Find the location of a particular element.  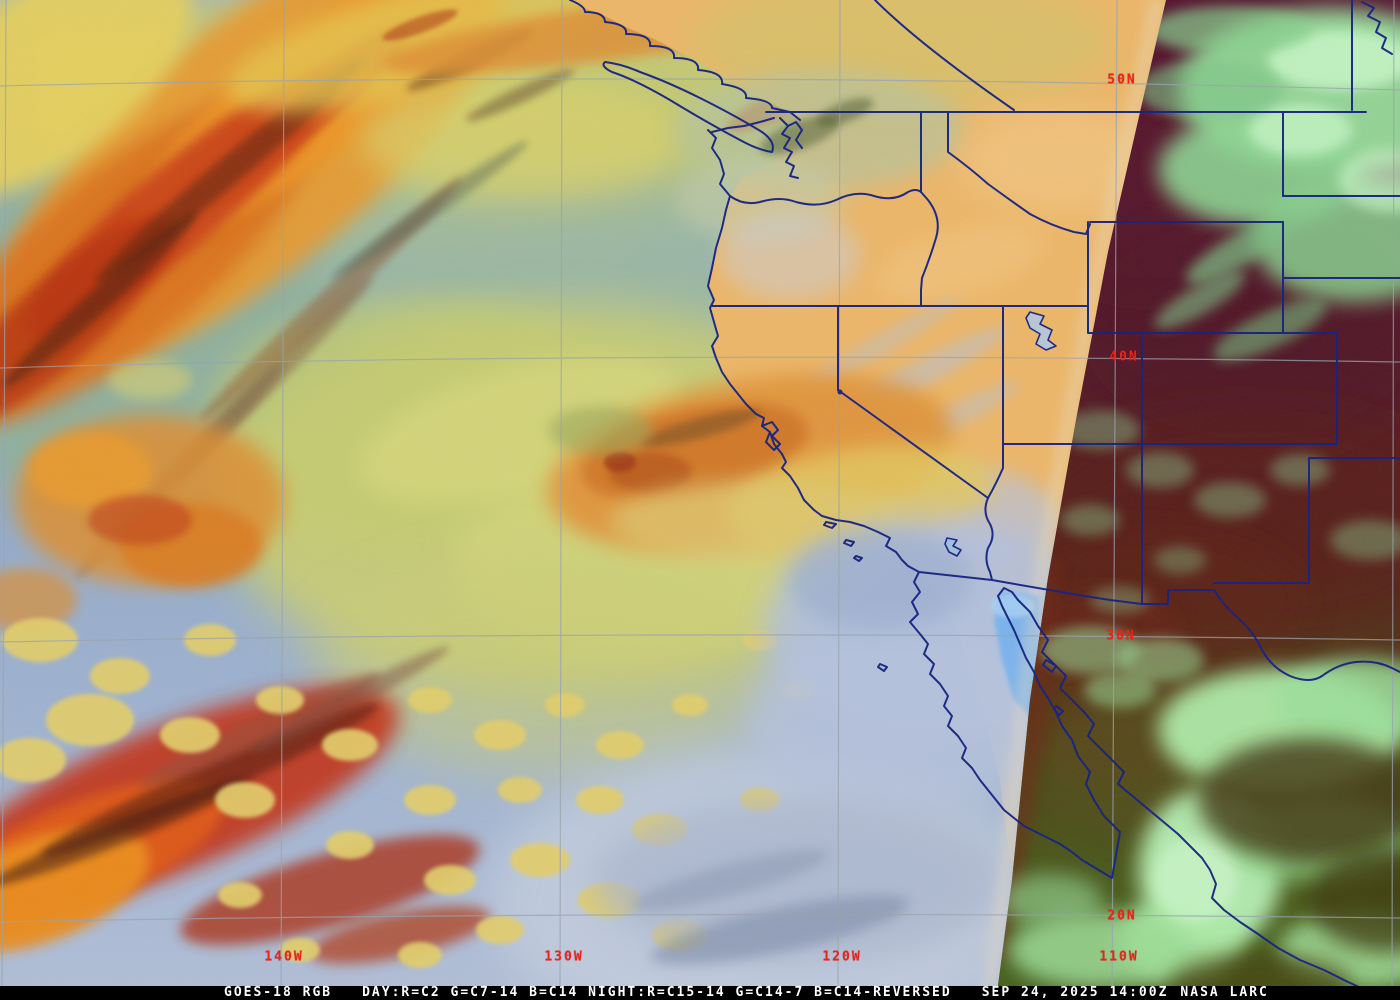

latitude-label-40n: 40N is located at coordinates (1124, 357).